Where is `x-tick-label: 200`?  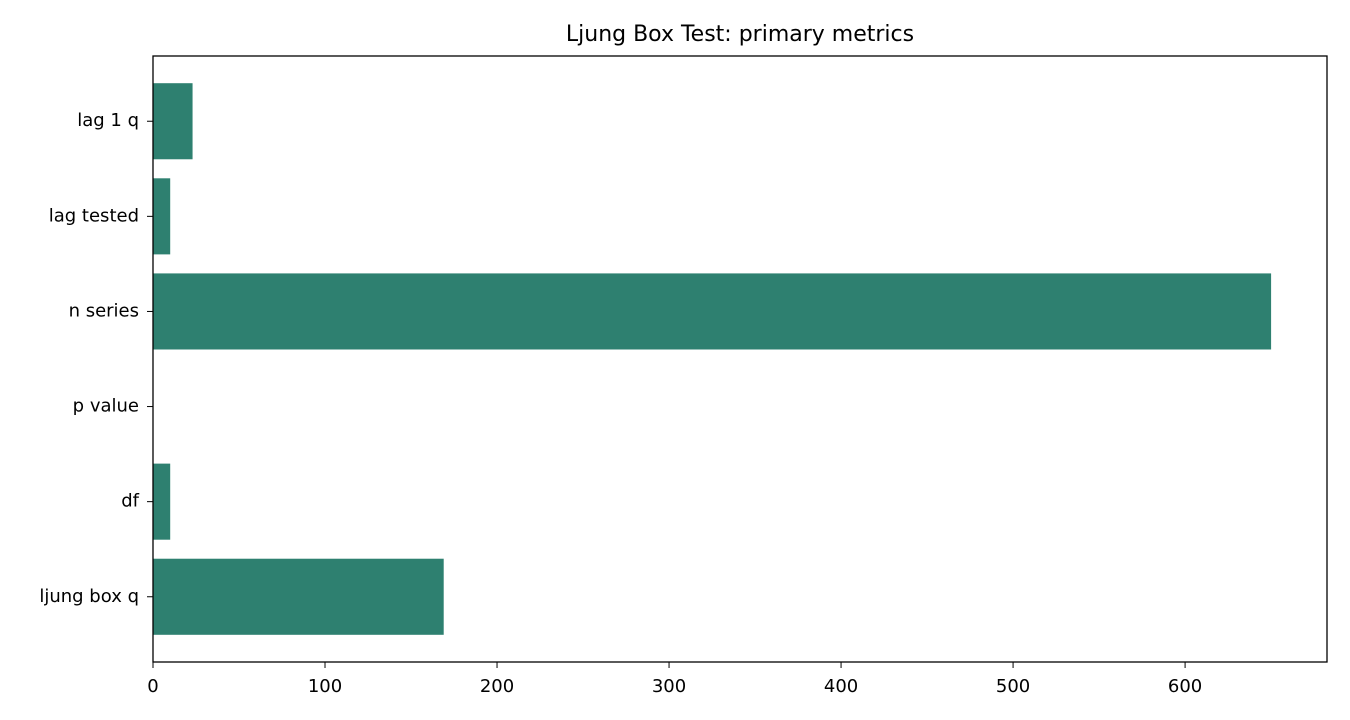 x-tick-label: 200 is located at coordinates (497, 686).